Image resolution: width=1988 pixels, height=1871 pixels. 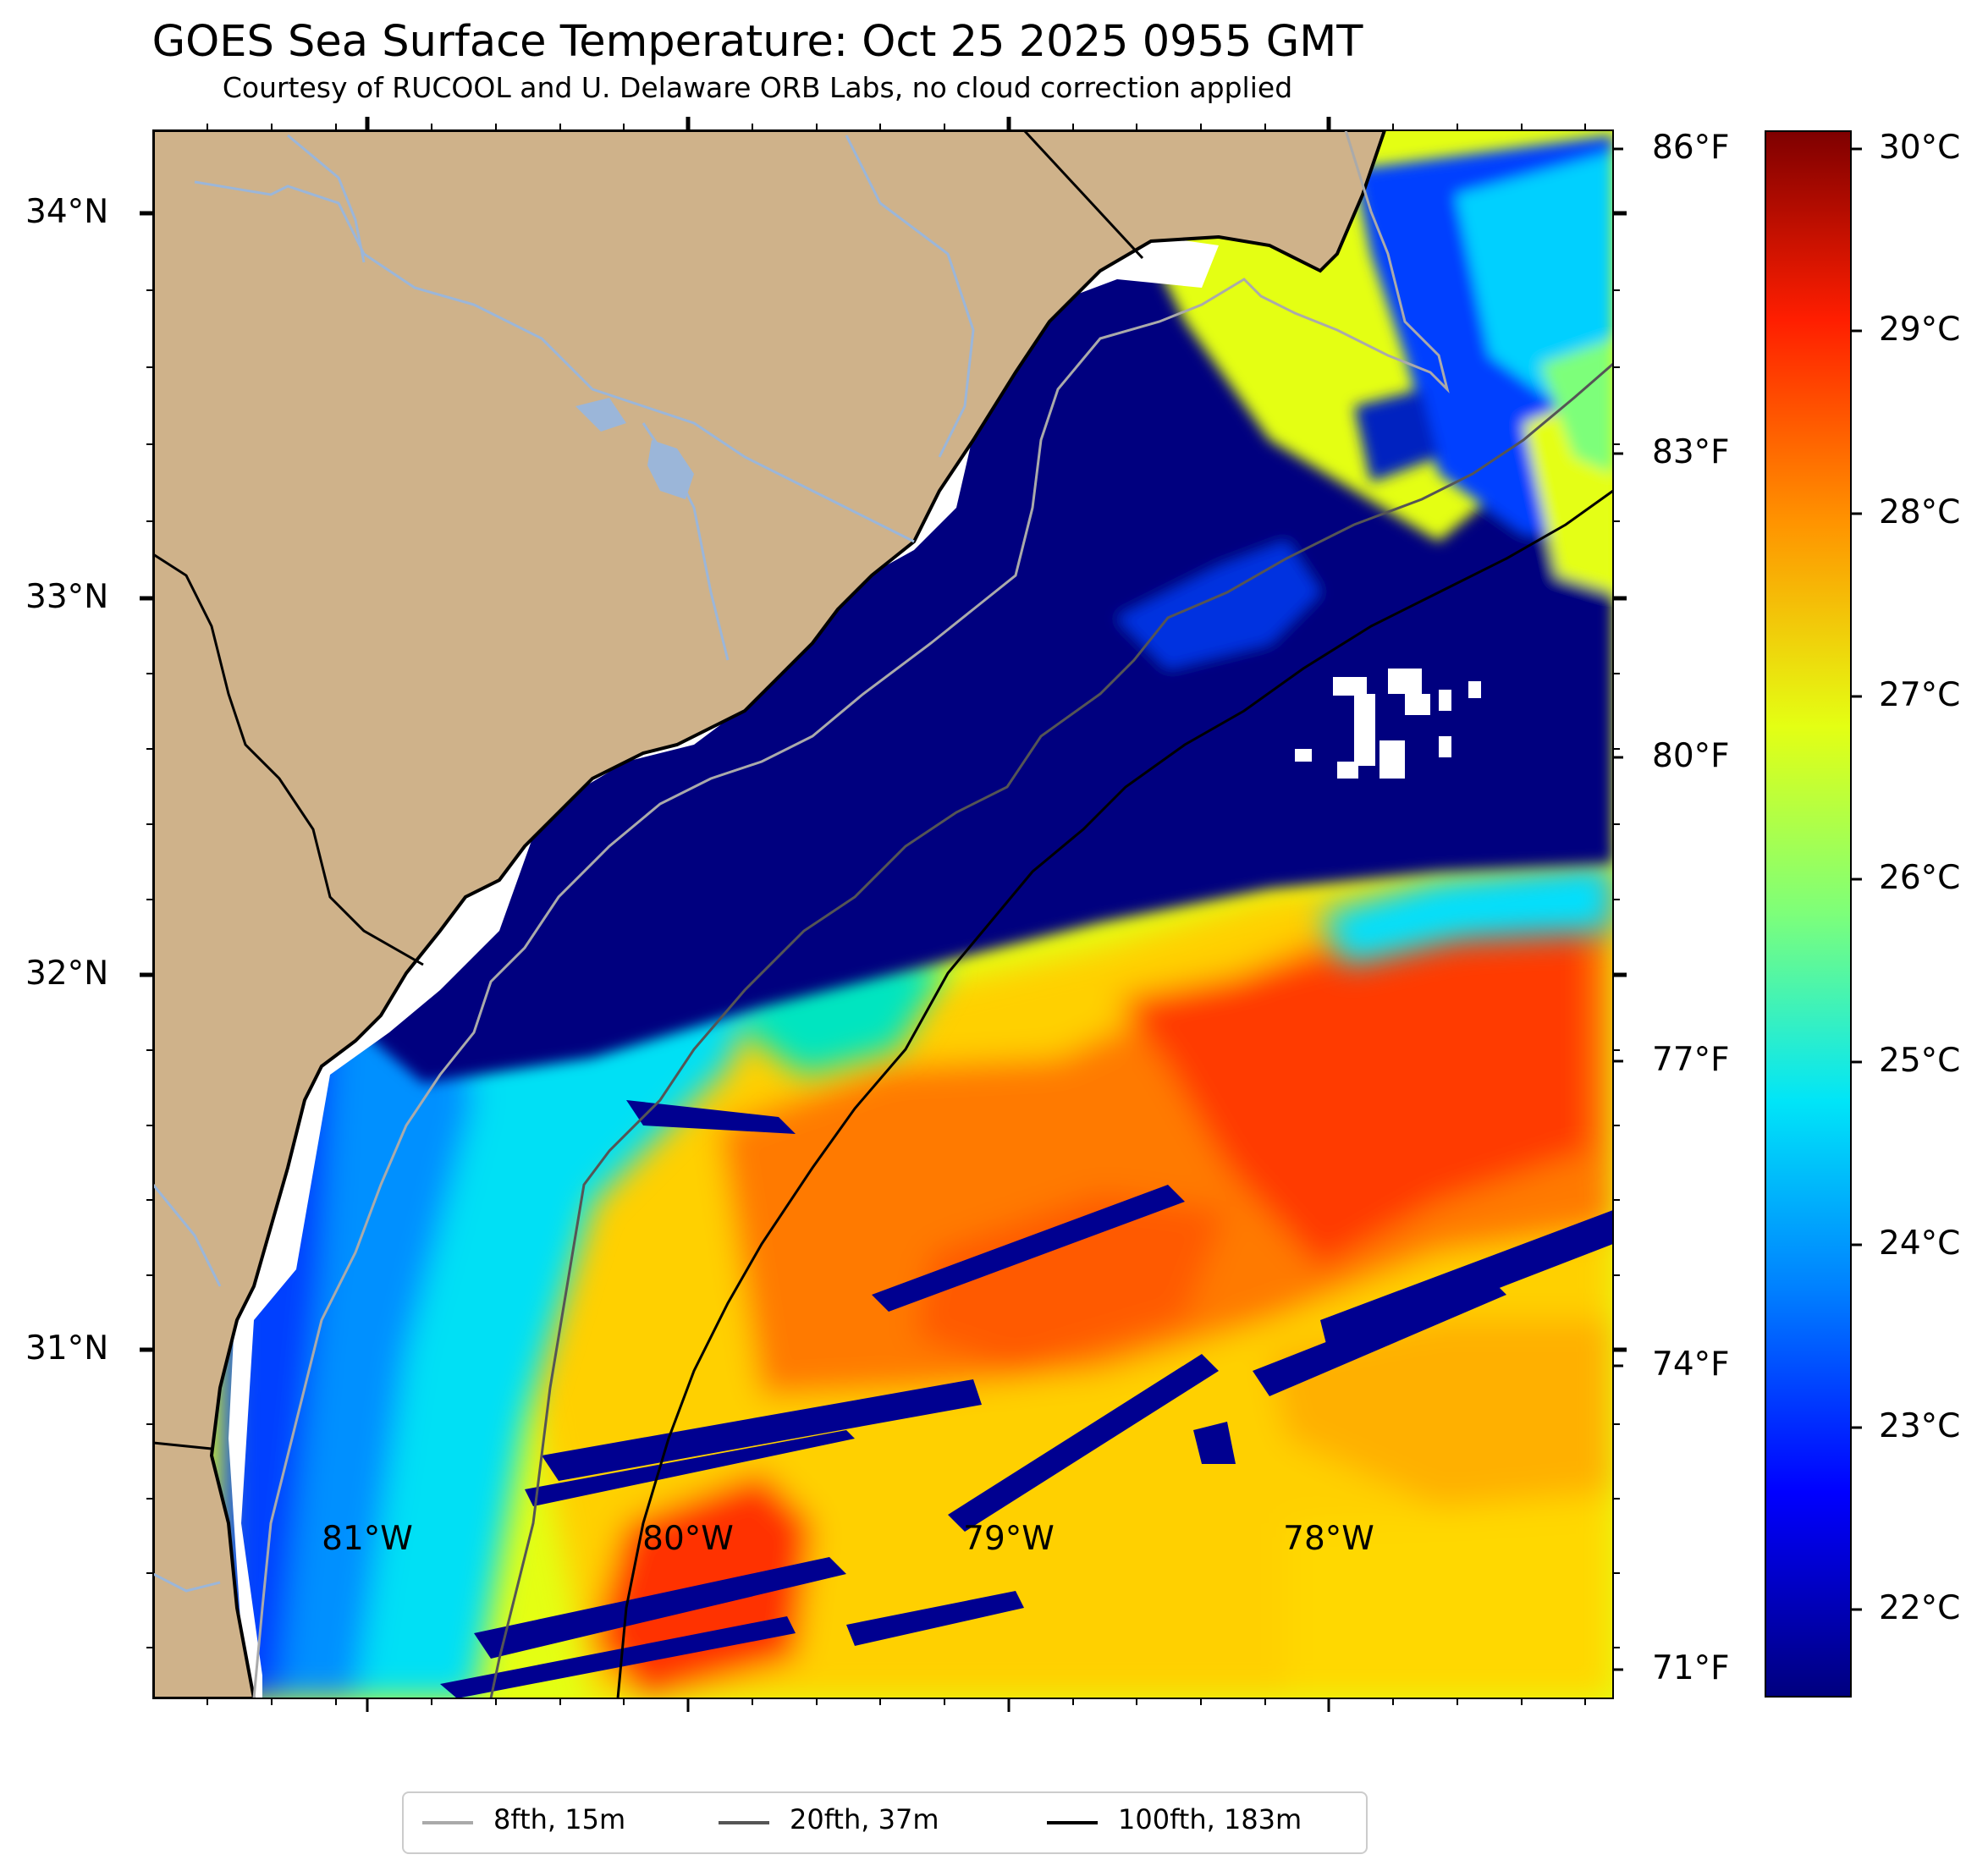 What do you see at coordinates (67, 974) in the screenshot?
I see `lat-label-32n: 32°N` at bounding box center [67, 974].